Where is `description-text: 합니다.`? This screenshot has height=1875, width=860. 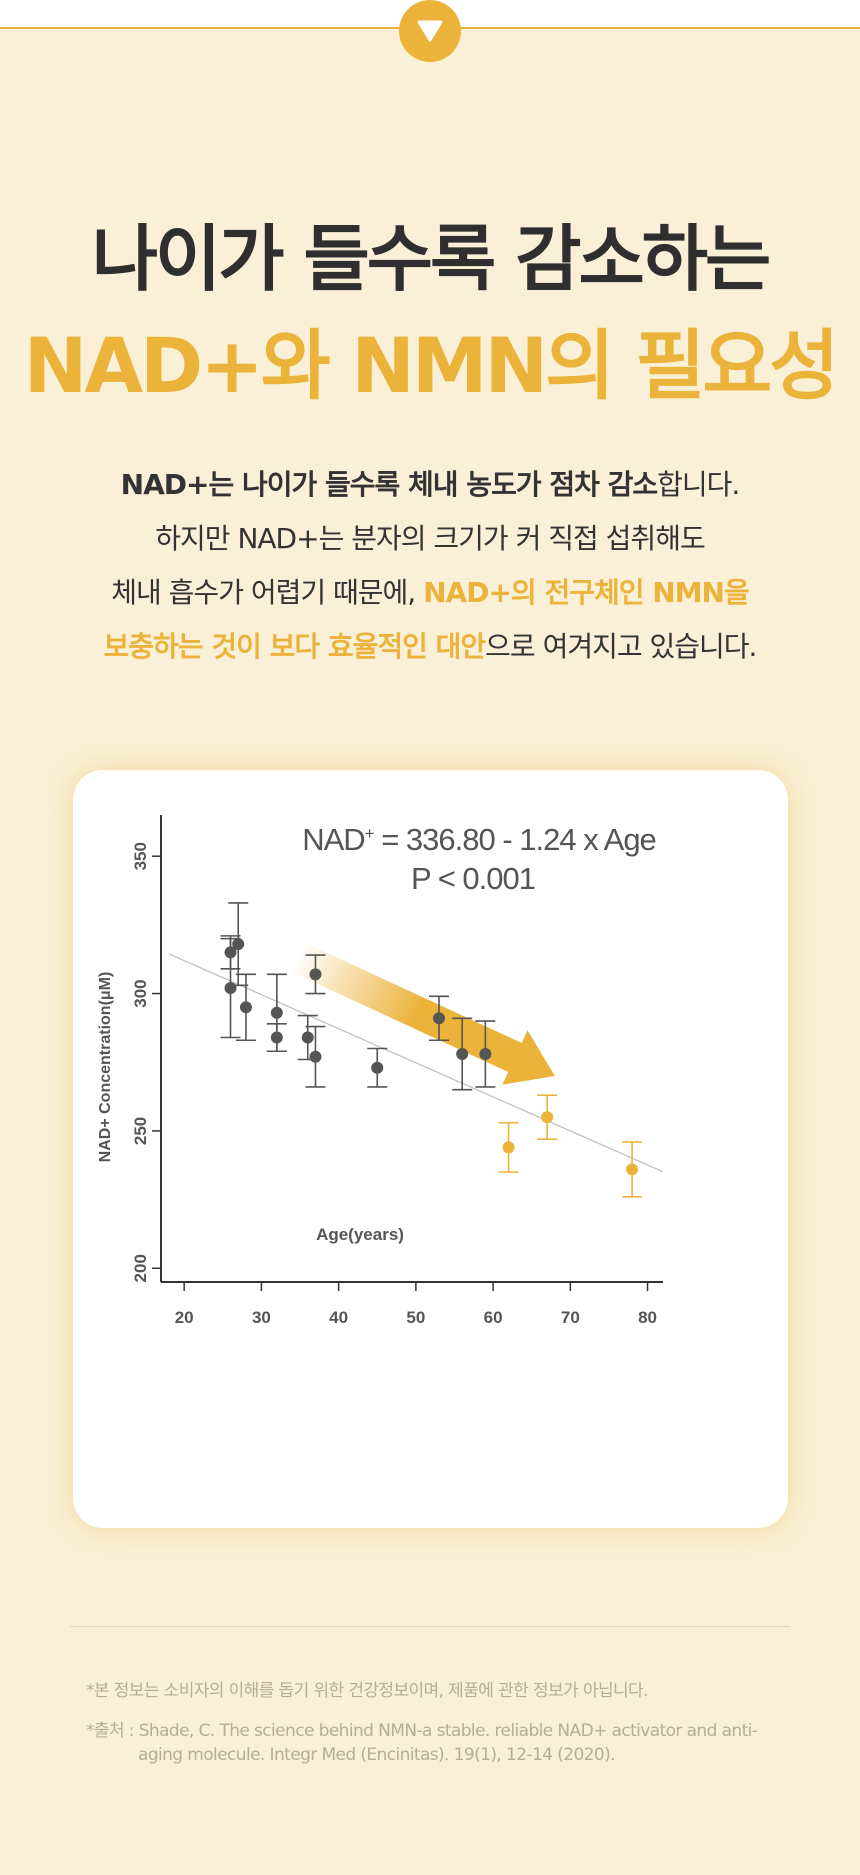
description-text: 합니다. is located at coordinates (698, 484).